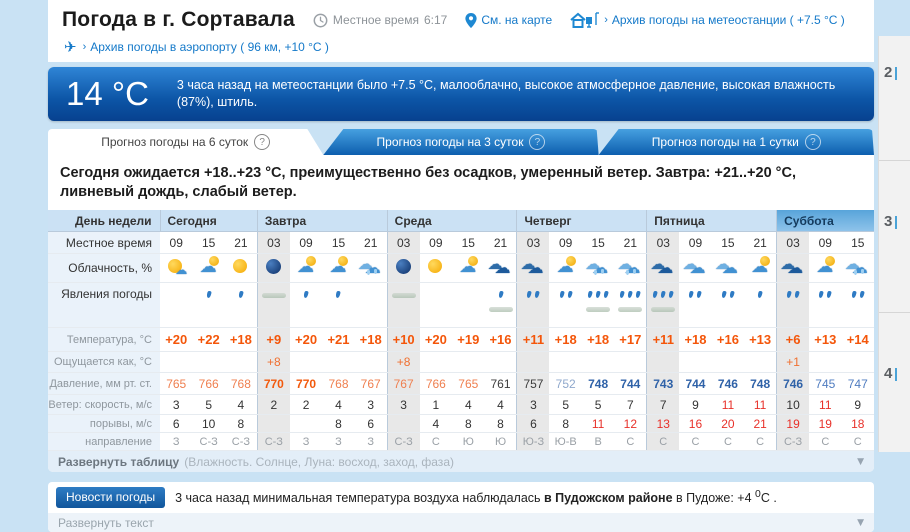 This screenshot has height=532, width=910. I want to click on map-pin-icon, so click(471, 20).